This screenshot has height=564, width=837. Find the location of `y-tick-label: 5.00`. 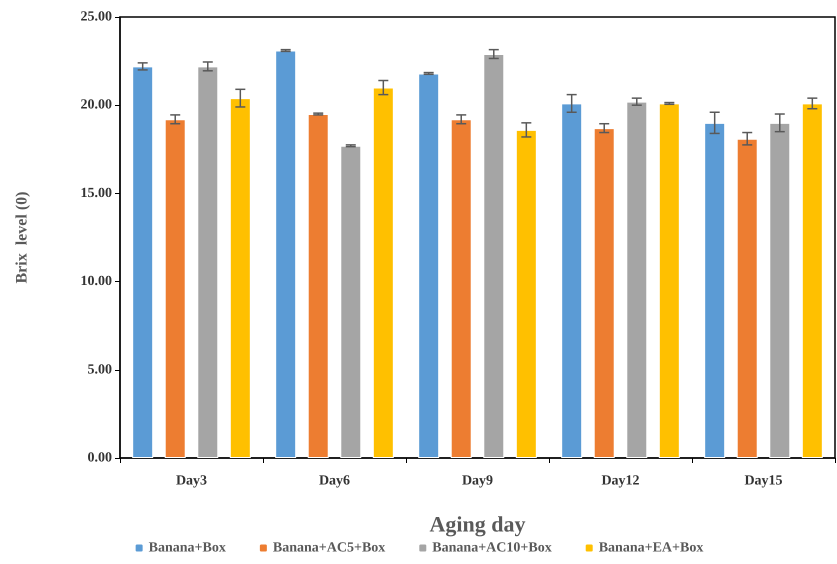

y-tick-label: 5.00 is located at coordinates (100, 370).